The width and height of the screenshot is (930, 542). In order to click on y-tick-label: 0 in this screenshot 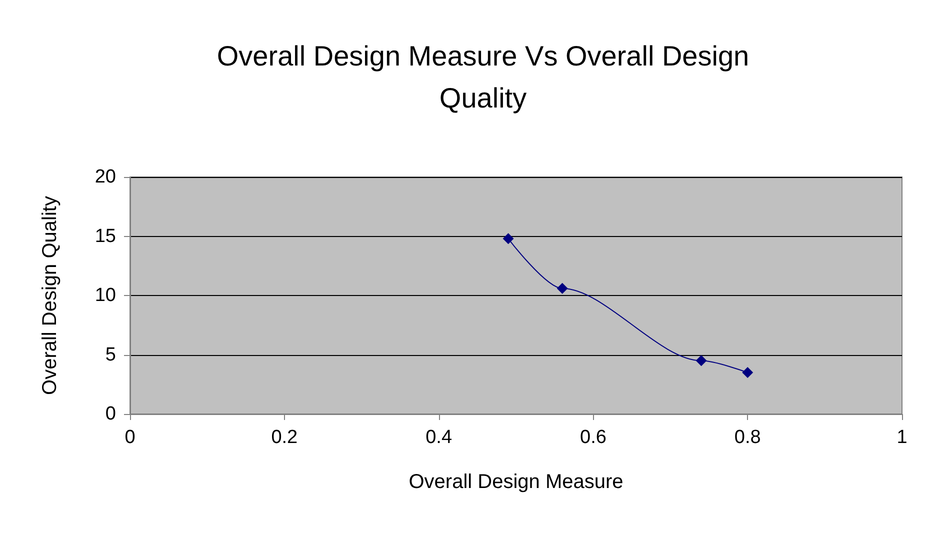, I will do `click(110, 414)`.